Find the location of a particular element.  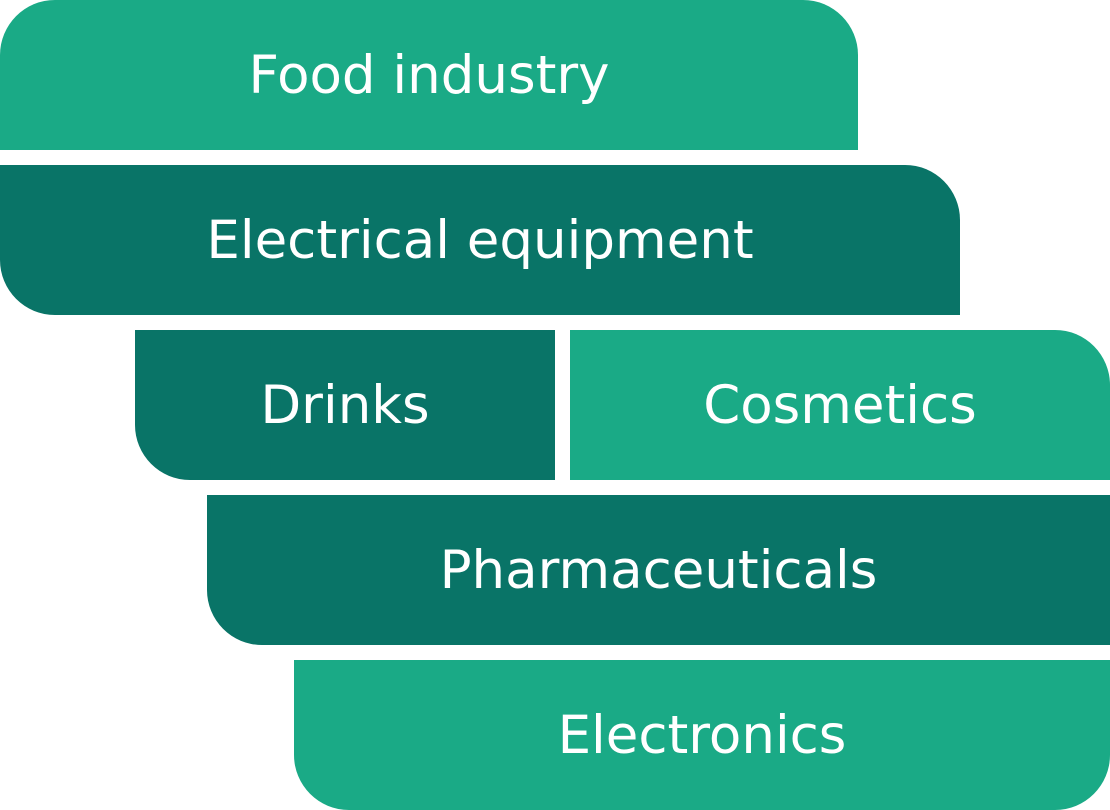

block-drinks-label: Drinks is located at coordinates (345, 405).